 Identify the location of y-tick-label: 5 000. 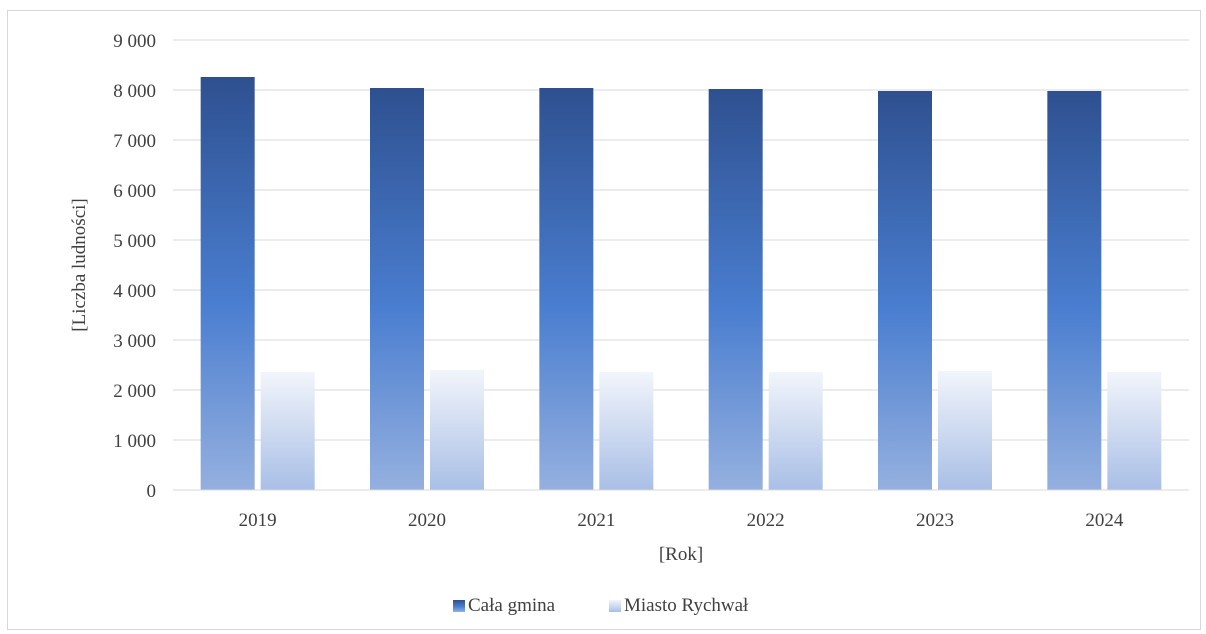
(134, 241).